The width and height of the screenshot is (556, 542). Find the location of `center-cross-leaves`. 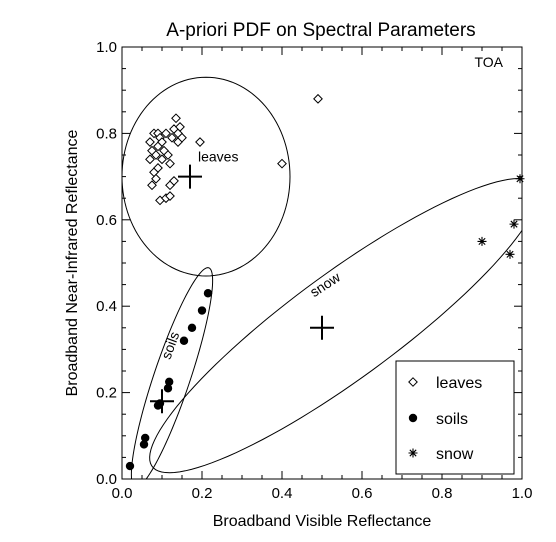

center-cross-leaves is located at coordinates (190, 176).